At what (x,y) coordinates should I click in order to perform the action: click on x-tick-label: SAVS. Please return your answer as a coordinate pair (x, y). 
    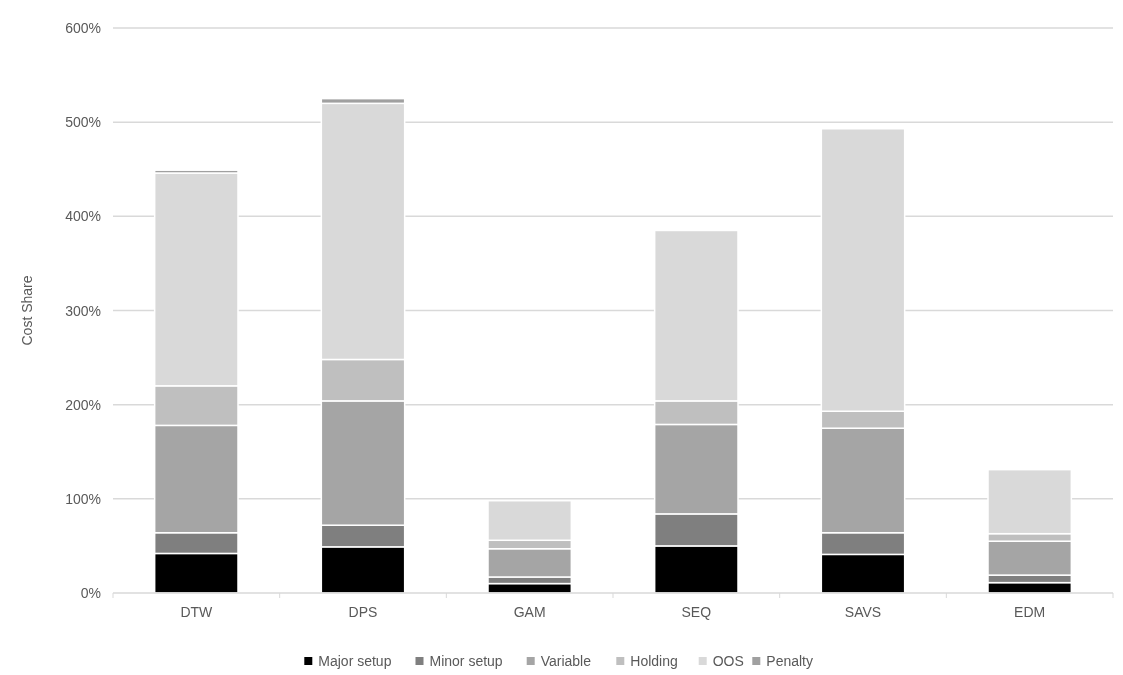
    Looking at the image, I should click on (863, 612).